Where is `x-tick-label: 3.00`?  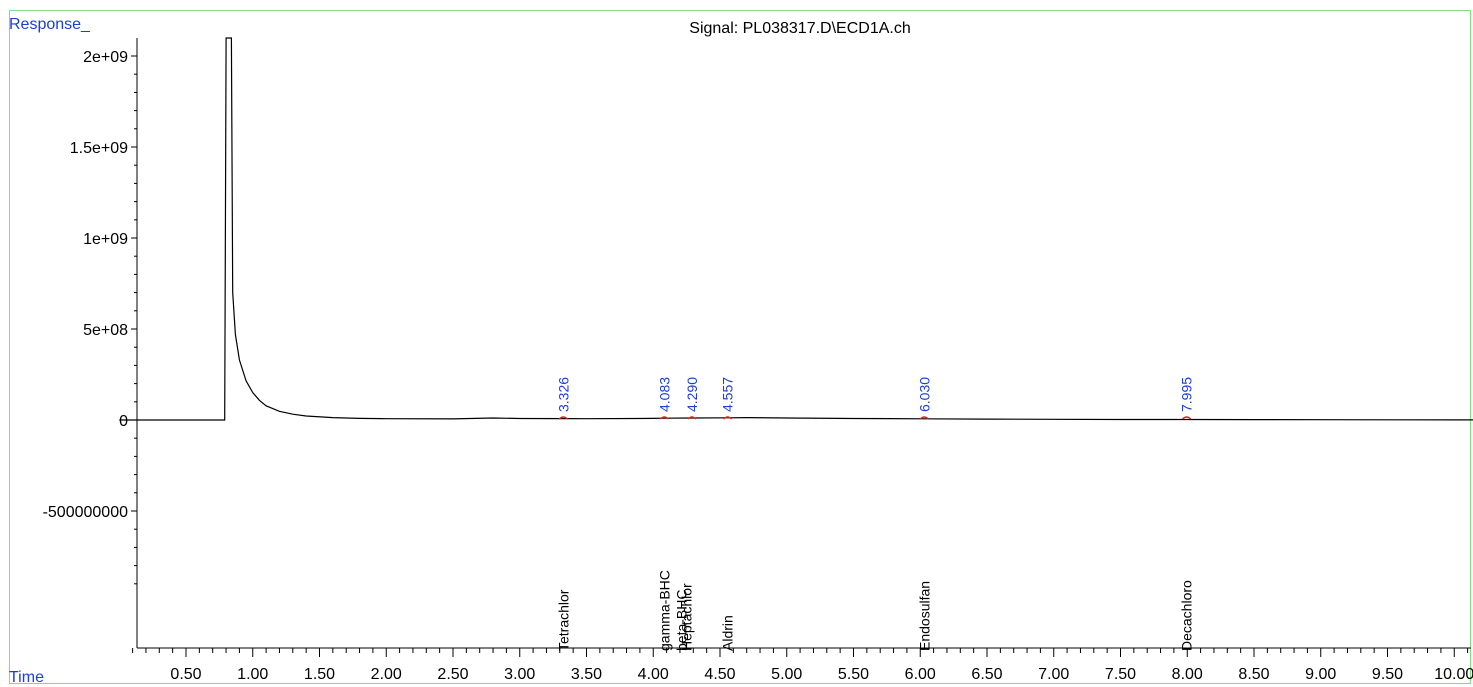 x-tick-label: 3.00 is located at coordinates (519, 674).